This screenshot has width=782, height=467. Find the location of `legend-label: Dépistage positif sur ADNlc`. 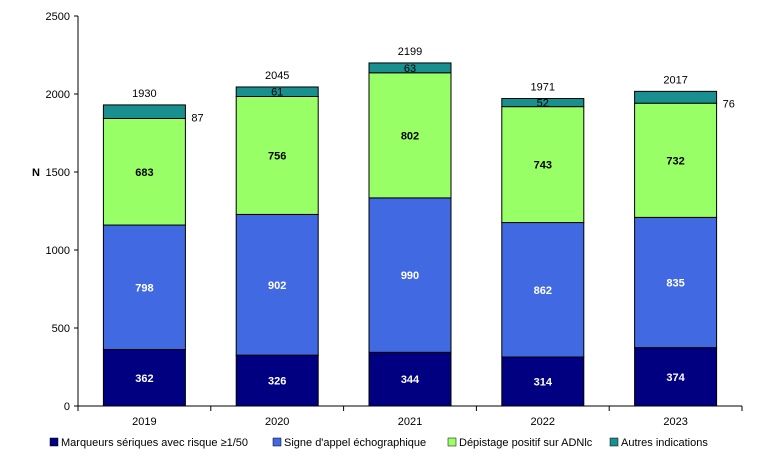

legend-label: Dépistage positif sur ADNlc is located at coordinates (526, 443).